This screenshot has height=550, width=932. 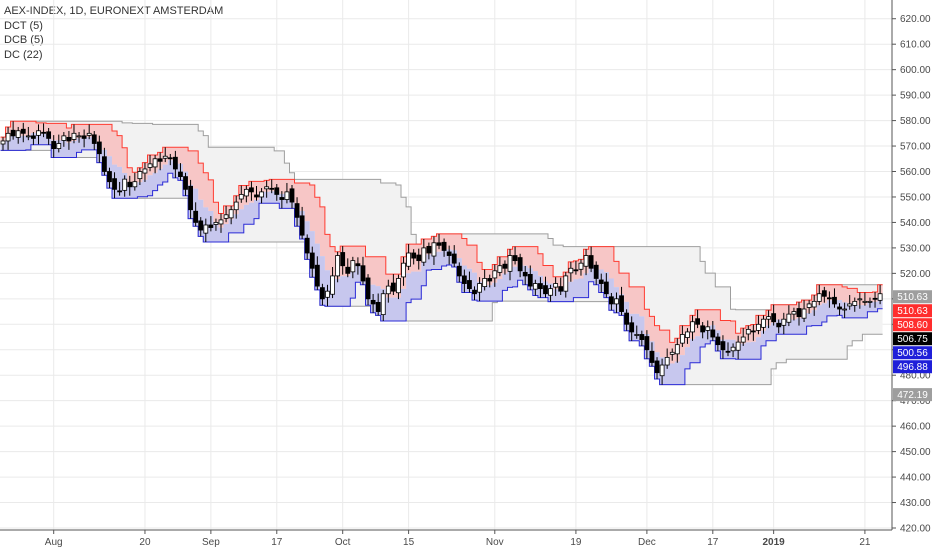 What do you see at coordinates (446, 538) in the screenshot?
I see `time-axis: Aug 20 Sep 17 Oct 15 Nov 19 Dec 17 2019 21` at bounding box center [446, 538].